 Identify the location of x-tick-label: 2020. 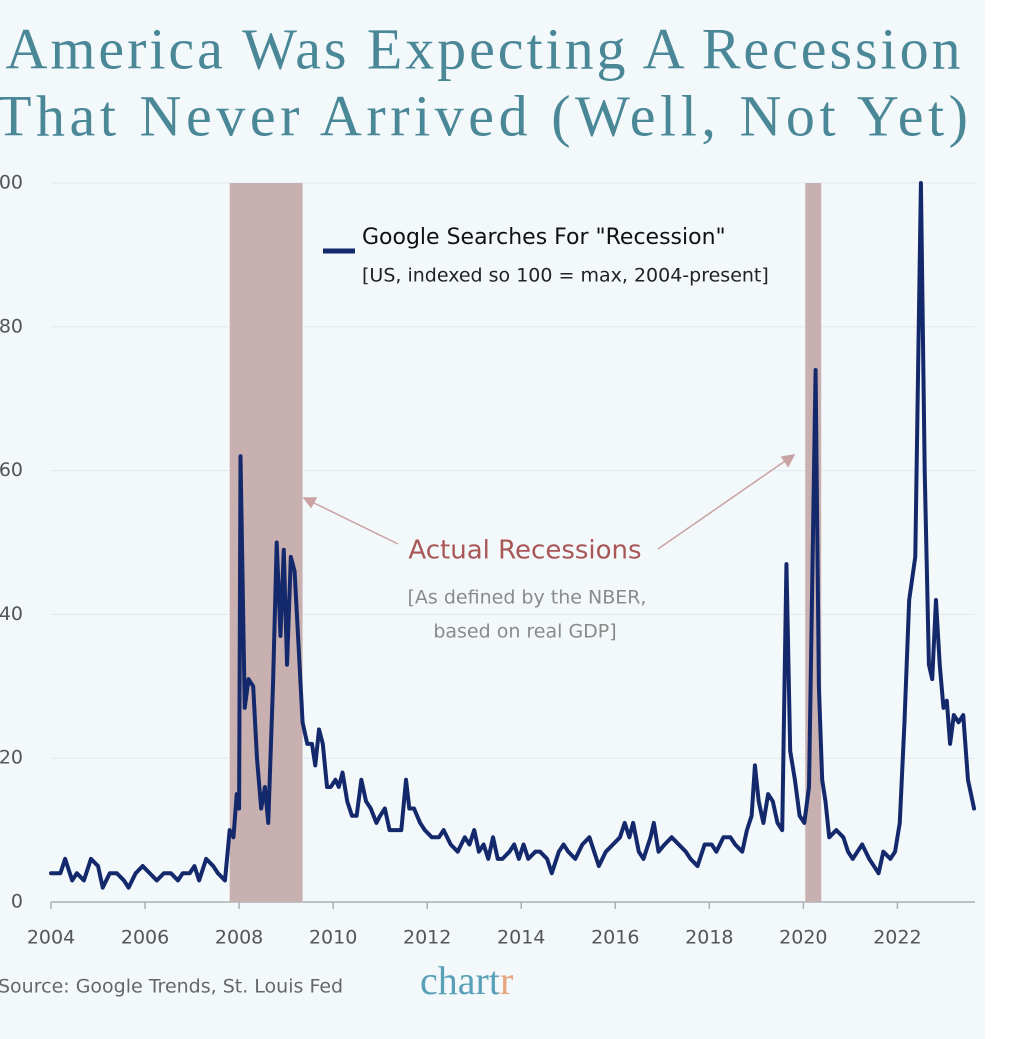
(803, 938).